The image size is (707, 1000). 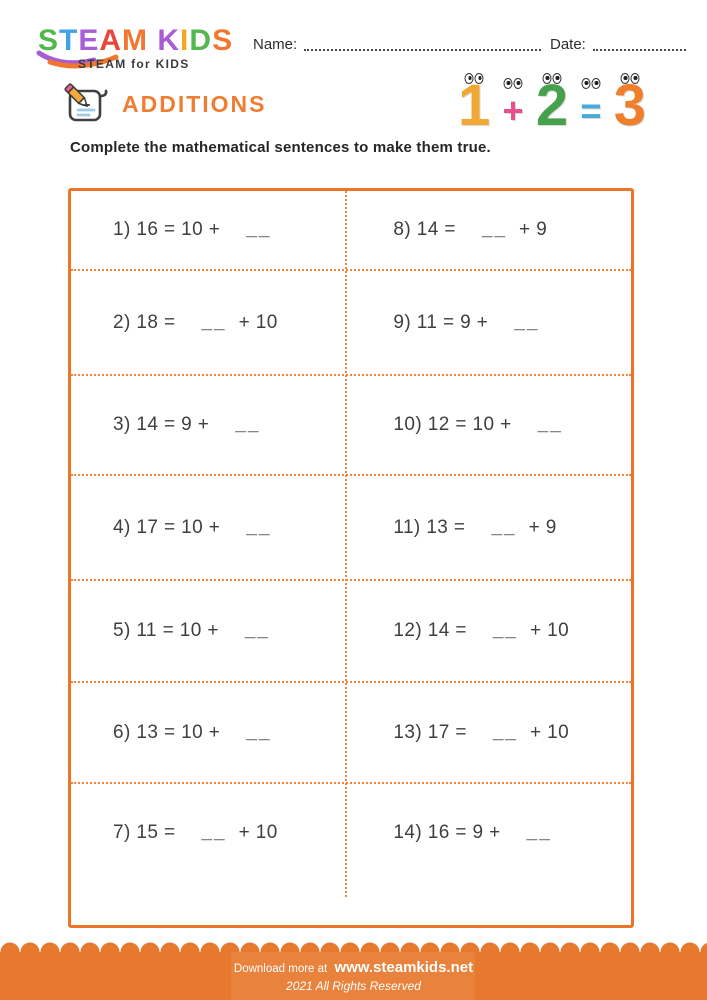 I want to click on logo-letter: S, so click(x=223, y=40).